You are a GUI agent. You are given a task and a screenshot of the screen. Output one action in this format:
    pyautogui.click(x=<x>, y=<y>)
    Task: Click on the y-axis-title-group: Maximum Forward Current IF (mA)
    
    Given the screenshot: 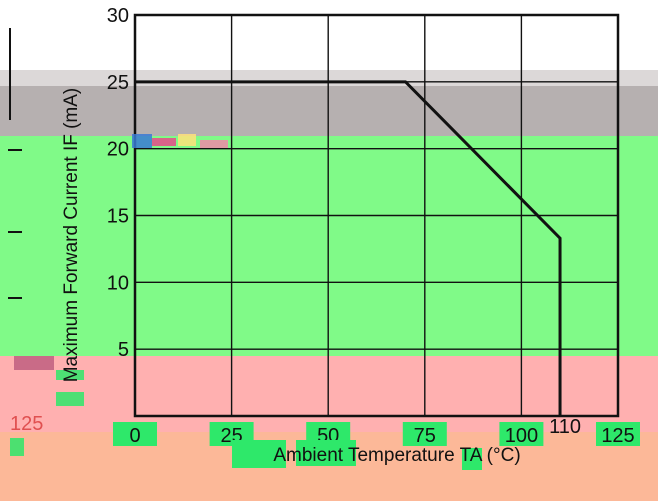 What is the action you would take?
    pyautogui.click(x=71, y=235)
    